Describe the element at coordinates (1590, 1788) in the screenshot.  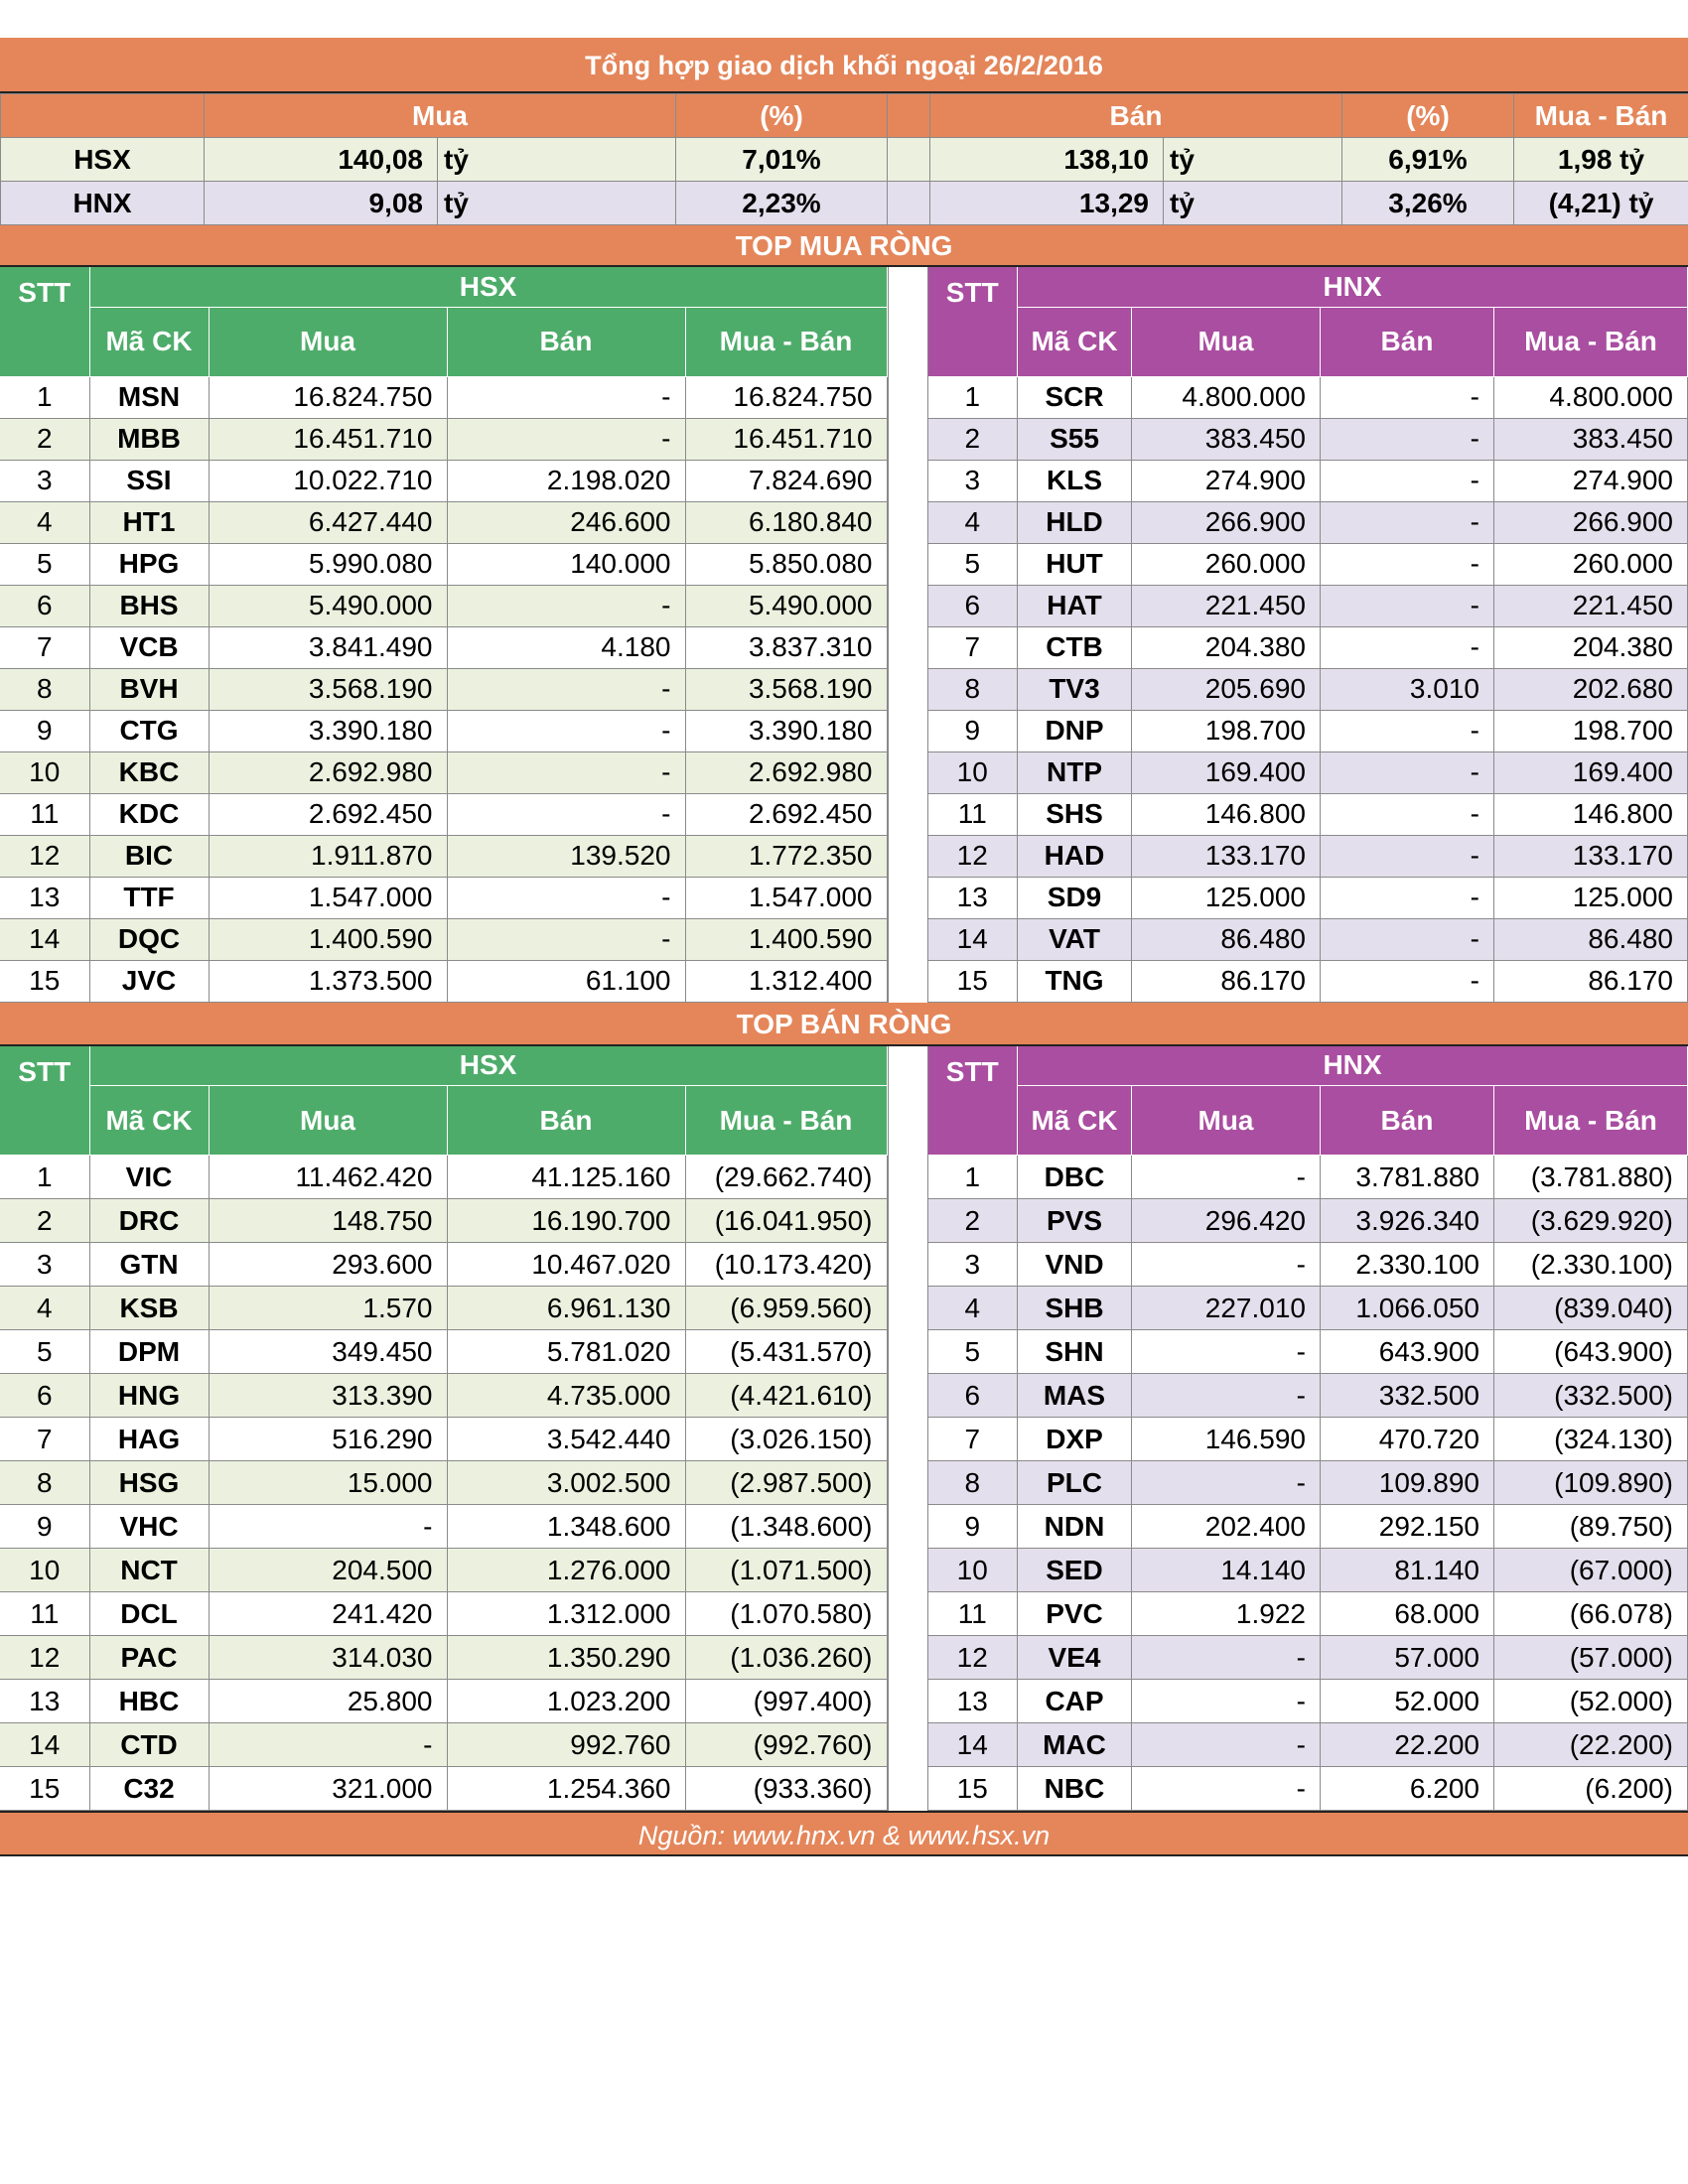
I see `cell-net: (6.200)` at that location.